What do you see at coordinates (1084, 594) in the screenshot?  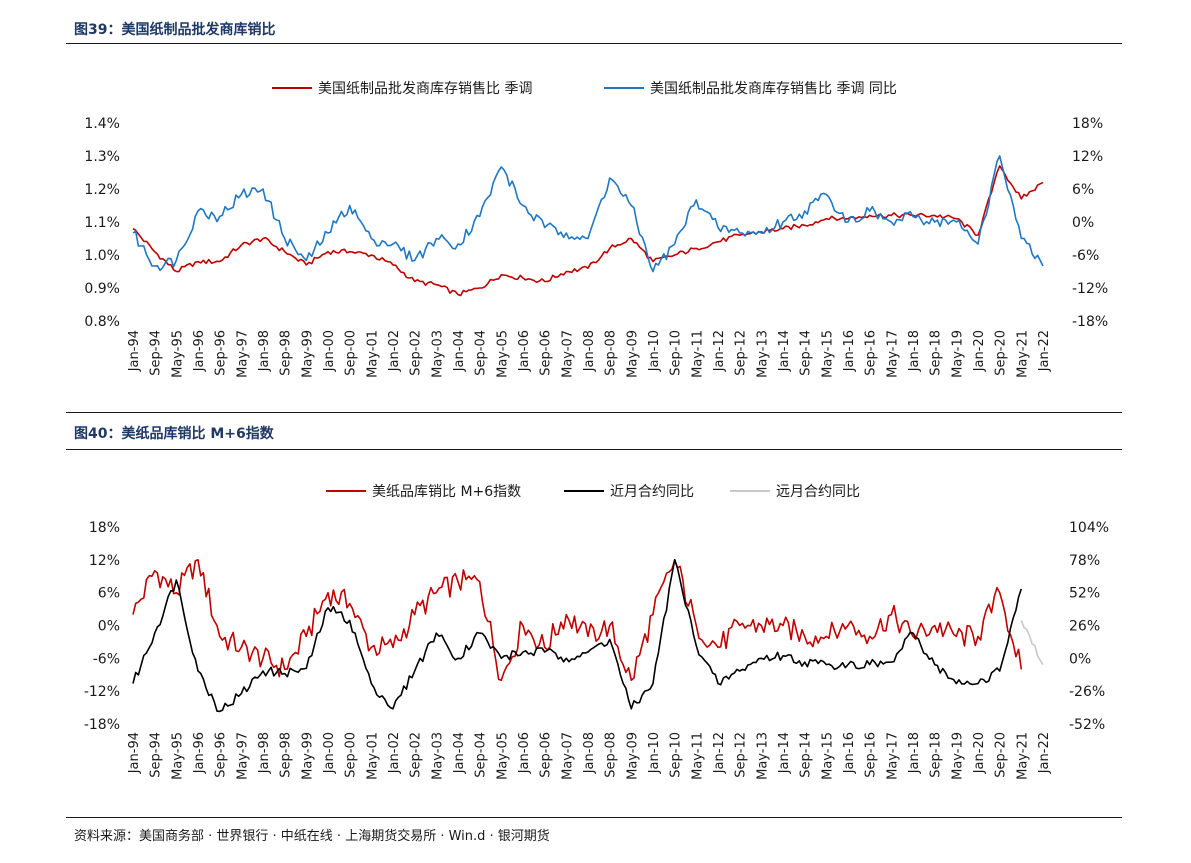 I see `y-tick-right: 52%` at bounding box center [1084, 594].